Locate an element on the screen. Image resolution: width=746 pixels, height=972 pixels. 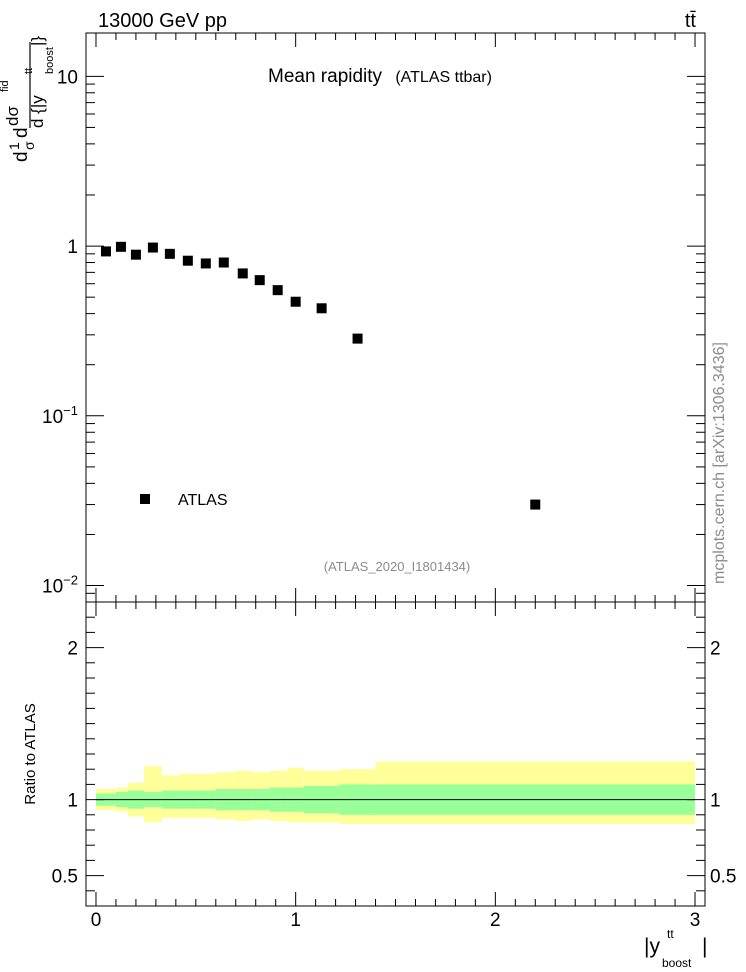
plot-title-sub: (ATLAS ttbar) is located at coordinates (443, 77).